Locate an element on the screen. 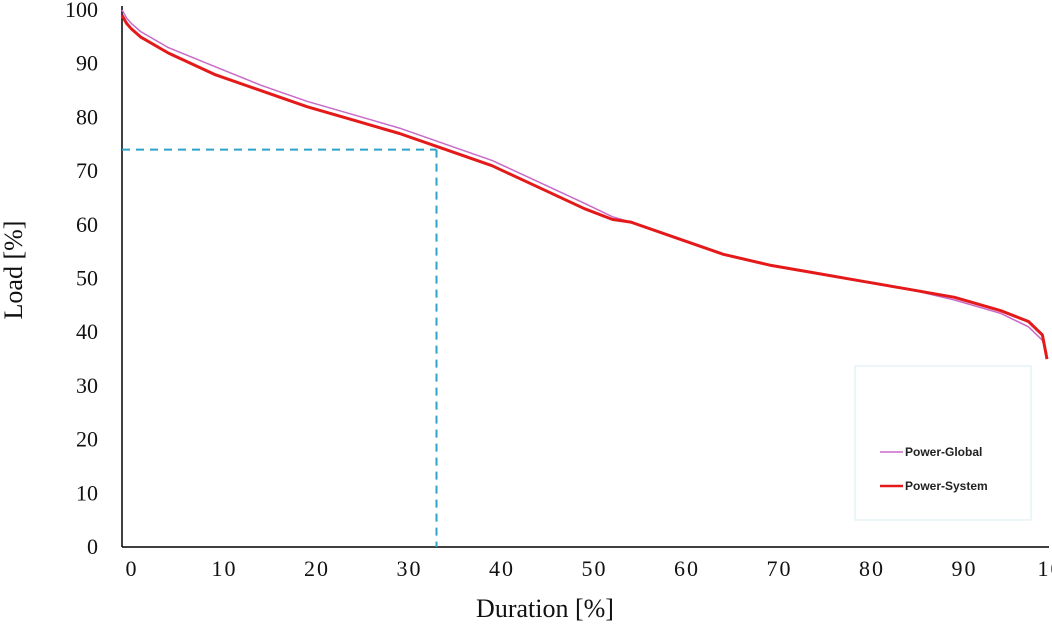  x-tick-label: 30 is located at coordinates (410, 568).